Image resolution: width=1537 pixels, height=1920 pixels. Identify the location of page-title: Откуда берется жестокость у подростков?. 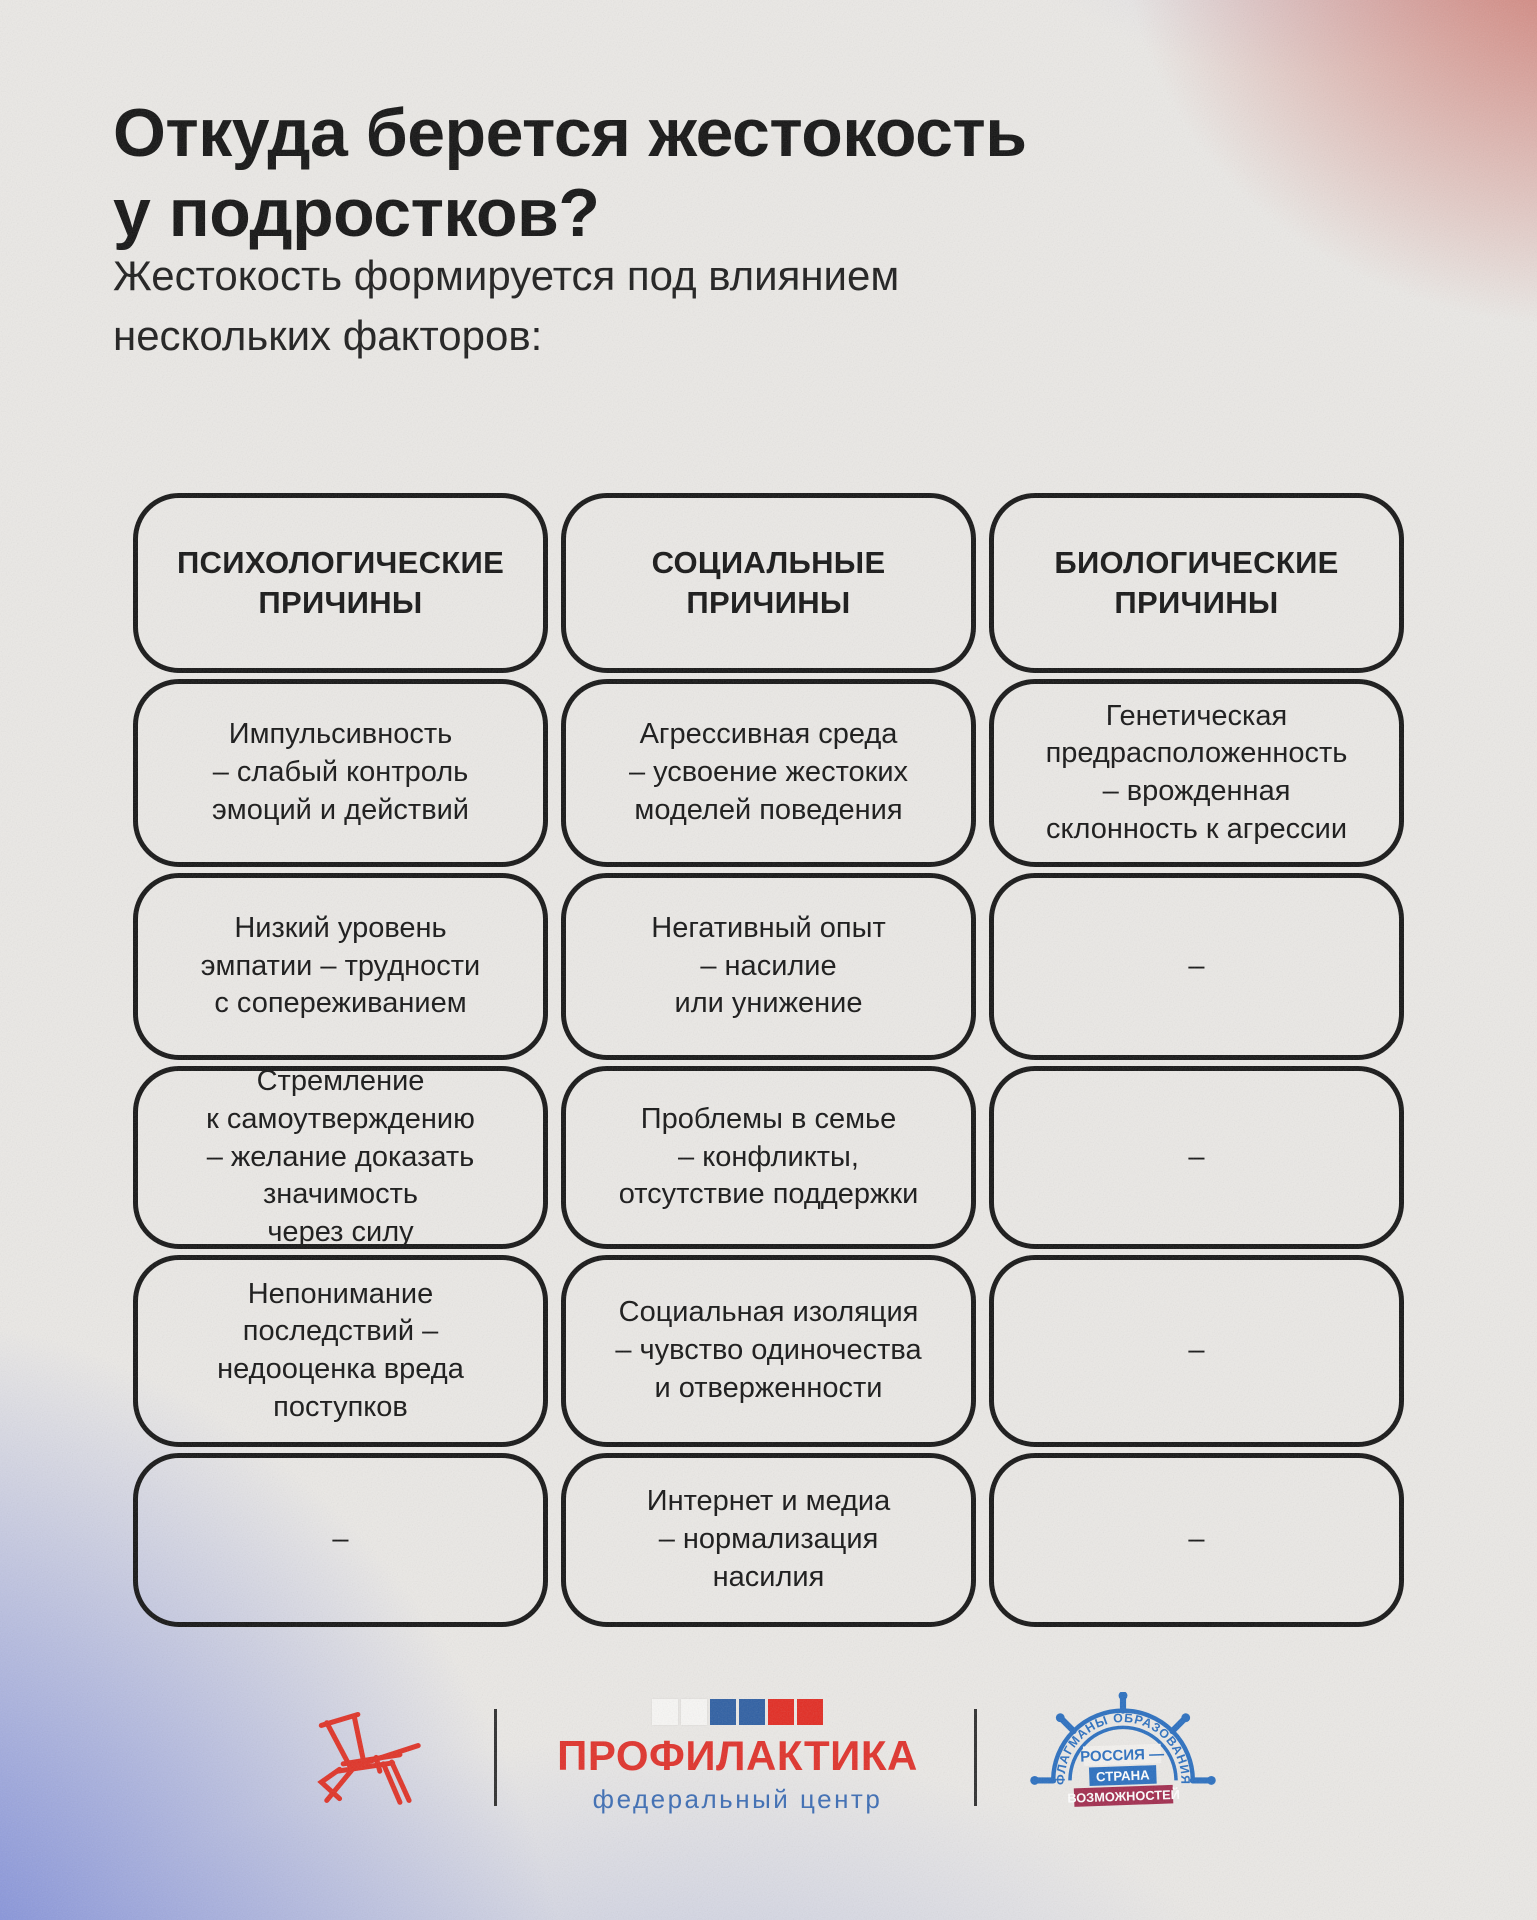
(570, 173).